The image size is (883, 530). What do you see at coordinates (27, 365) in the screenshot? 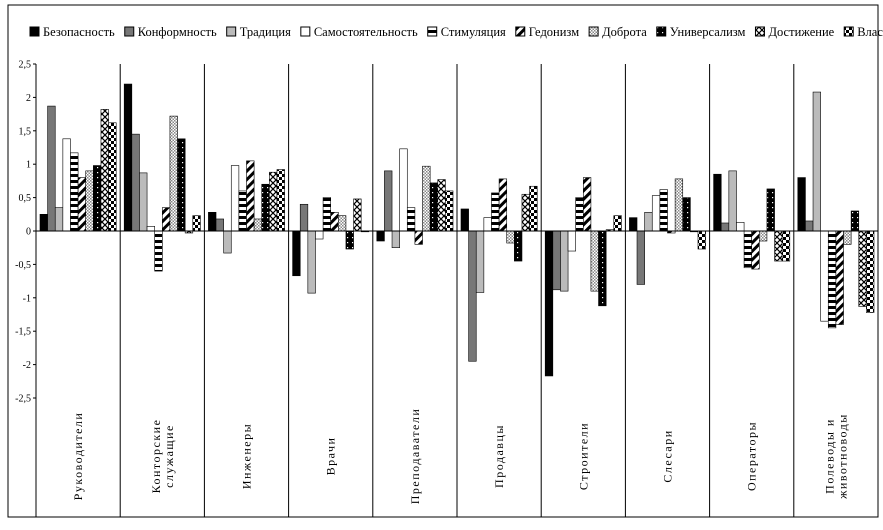
I see `y-tick-label: -2` at bounding box center [27, 365].